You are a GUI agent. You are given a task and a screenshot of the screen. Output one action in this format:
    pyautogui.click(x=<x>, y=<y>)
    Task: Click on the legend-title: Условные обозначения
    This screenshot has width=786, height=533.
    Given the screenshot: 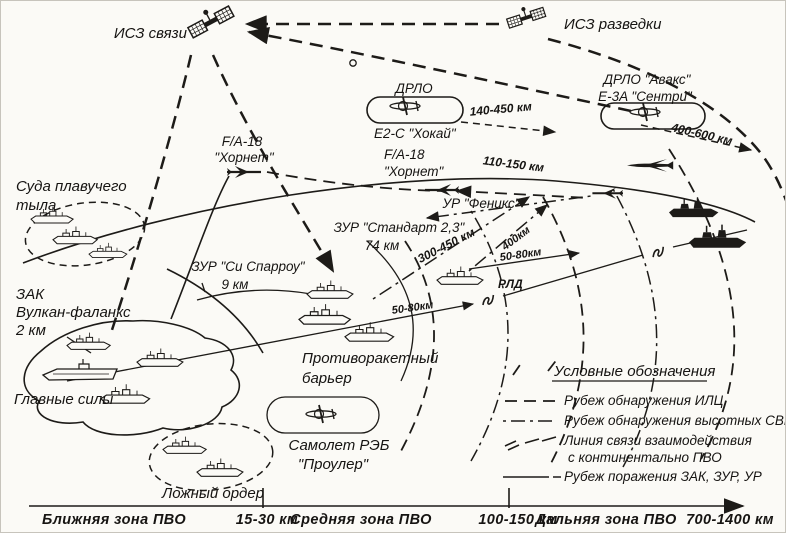 What is the action you would take?
    pyautogui.click(x=634, y=371)
    